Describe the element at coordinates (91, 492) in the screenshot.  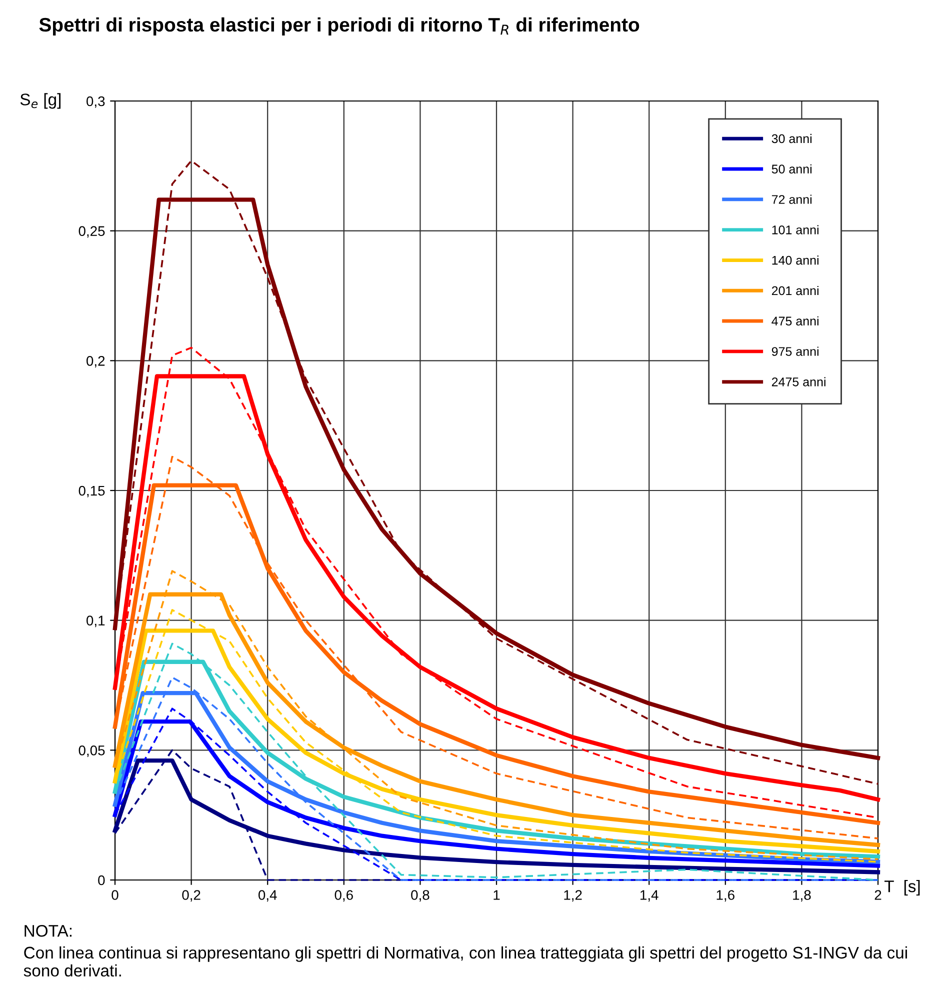
I see `y-tick-label: 0,15` at that location.